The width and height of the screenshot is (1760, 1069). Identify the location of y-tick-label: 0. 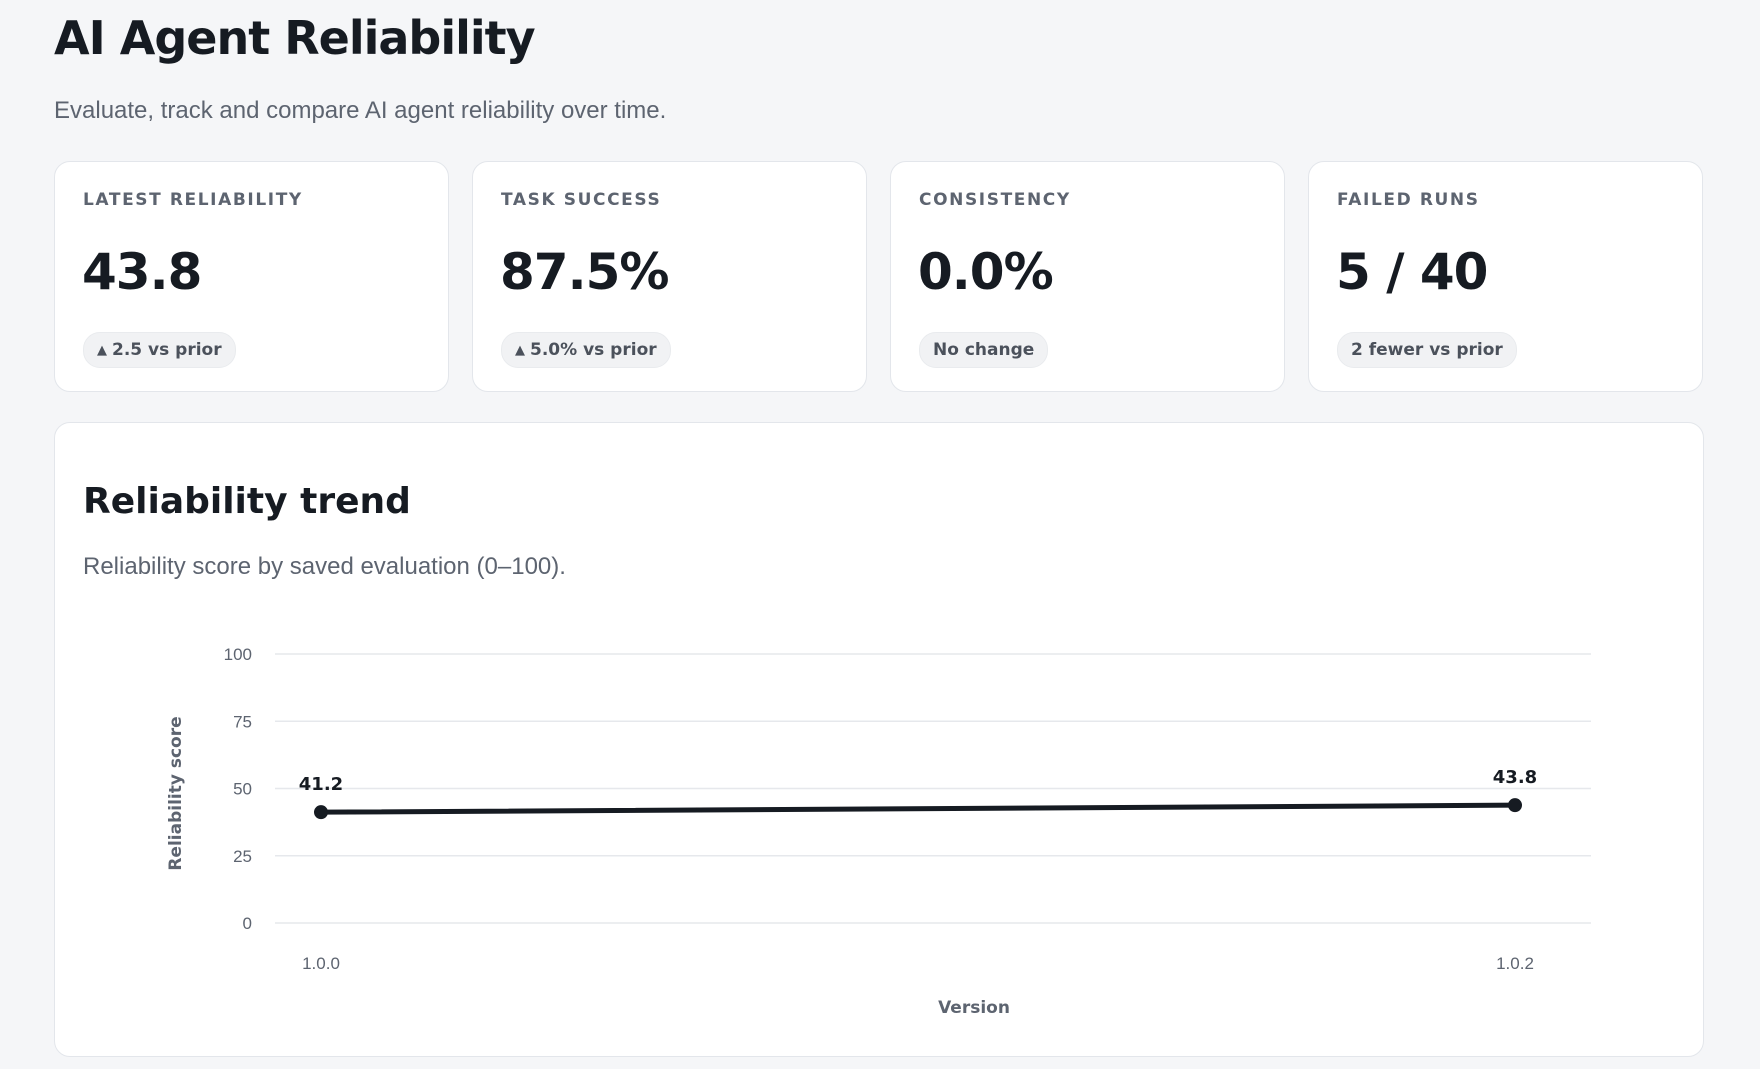
(247, 923).